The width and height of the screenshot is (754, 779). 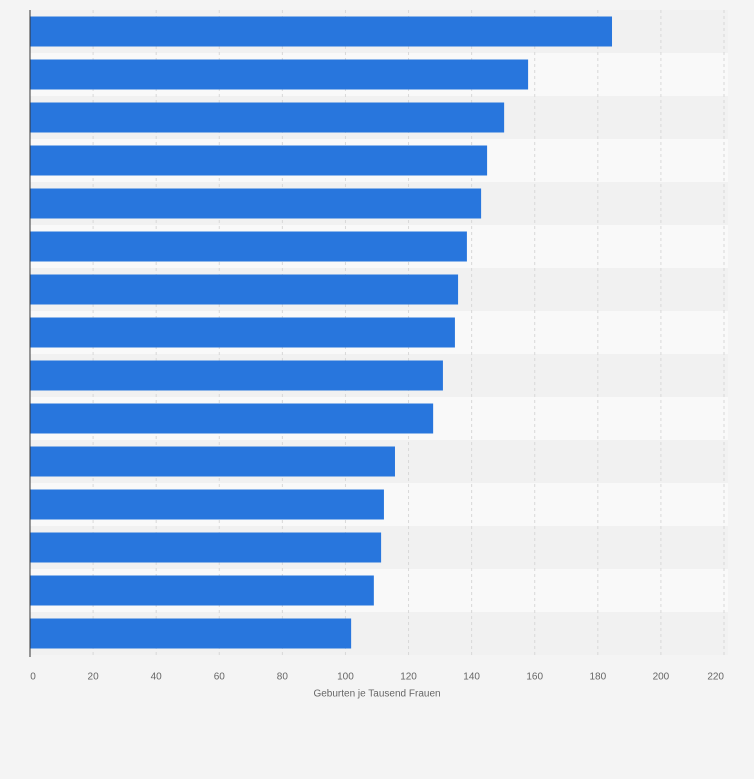 What do you see at coordinates (715, 677) in the screenshot?
I see `x-tick-label: 220` at bounding box center [715, 677].